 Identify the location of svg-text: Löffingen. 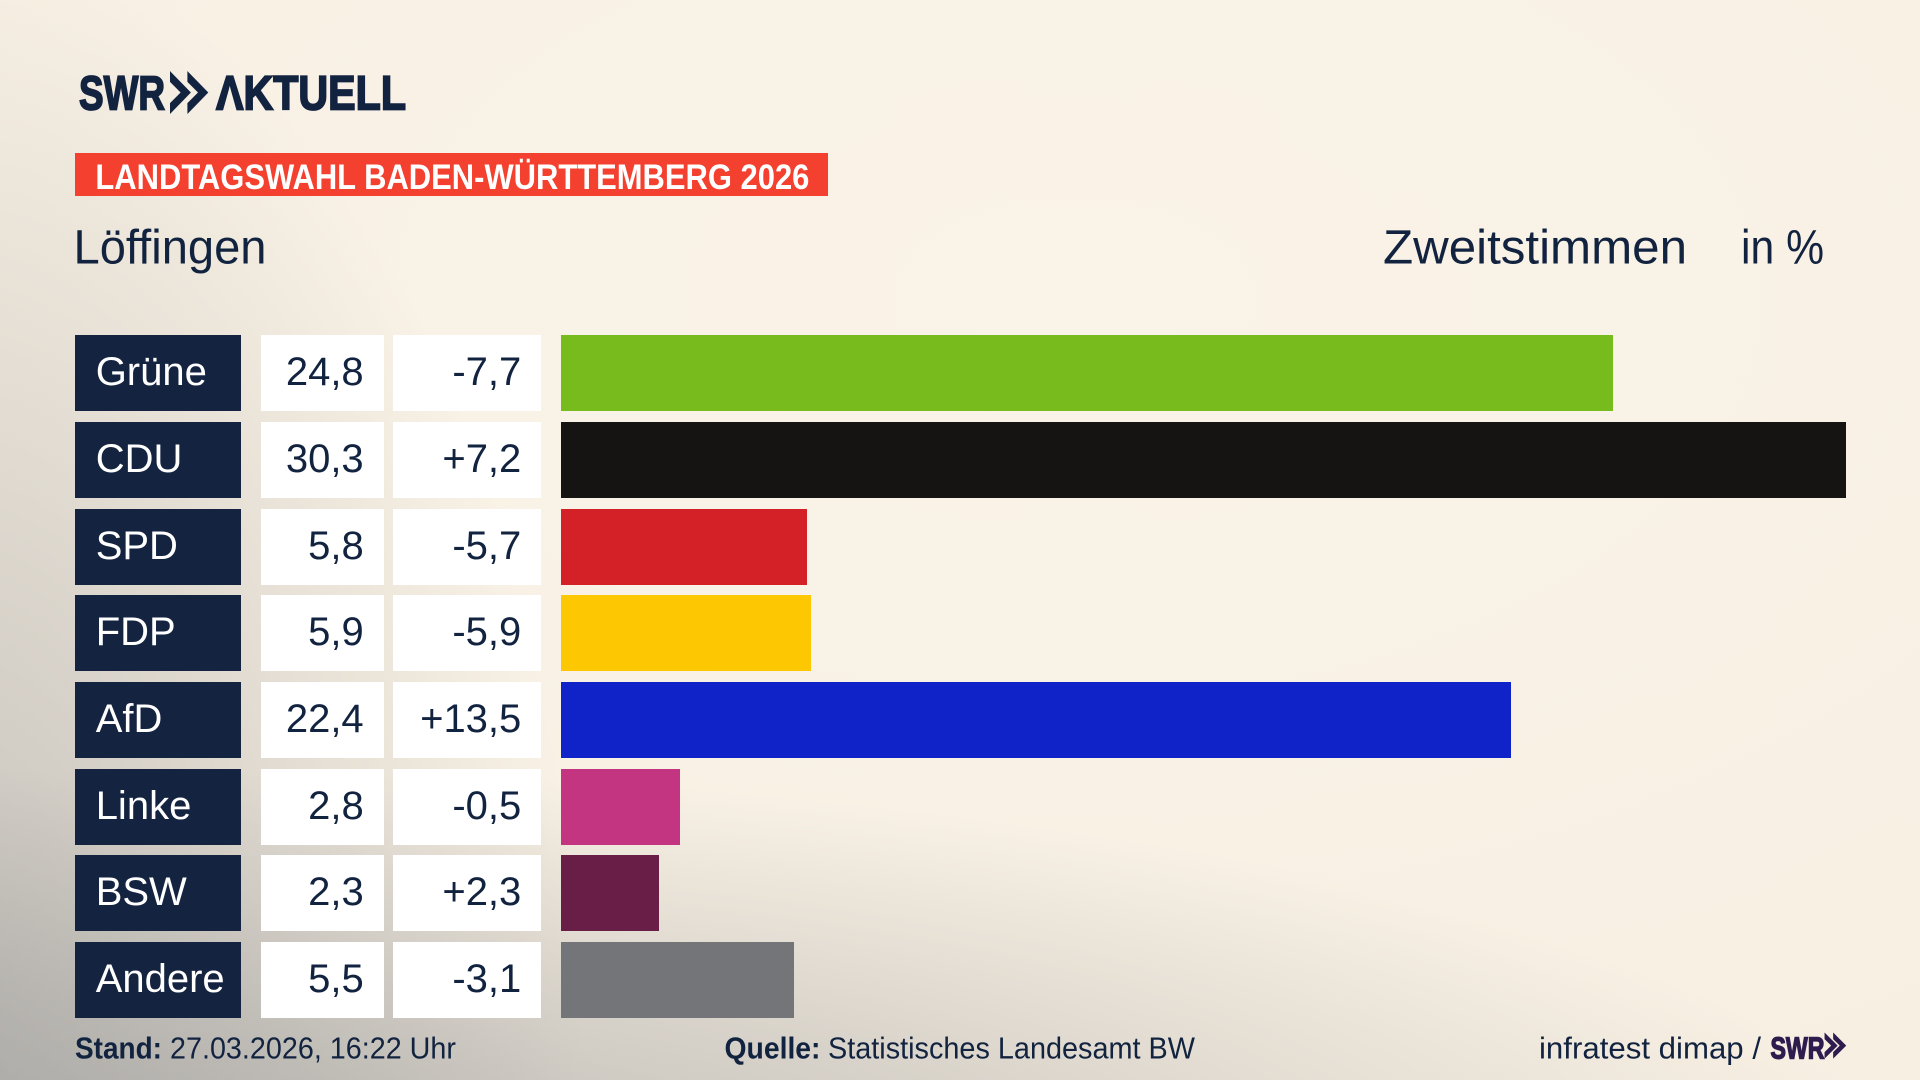
(170, 247).